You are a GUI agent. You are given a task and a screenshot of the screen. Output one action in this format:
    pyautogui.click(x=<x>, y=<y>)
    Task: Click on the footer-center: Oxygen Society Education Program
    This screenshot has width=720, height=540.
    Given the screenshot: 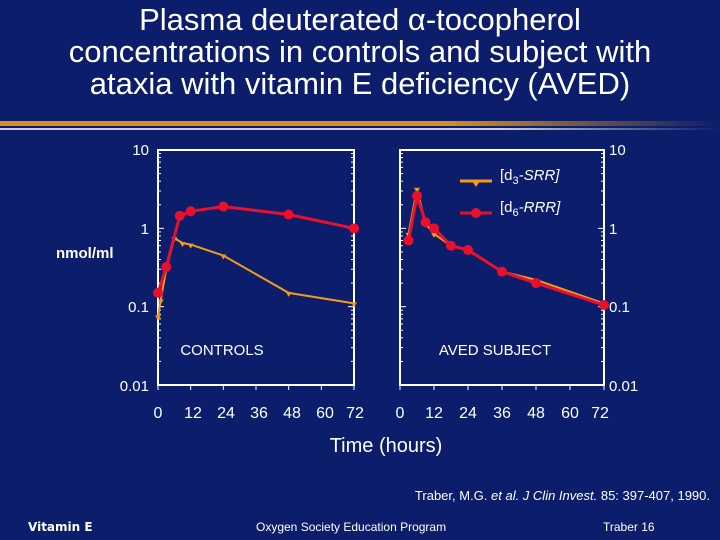 What is the action you would take?
    pyautogui.click(x=351, y=527)
    